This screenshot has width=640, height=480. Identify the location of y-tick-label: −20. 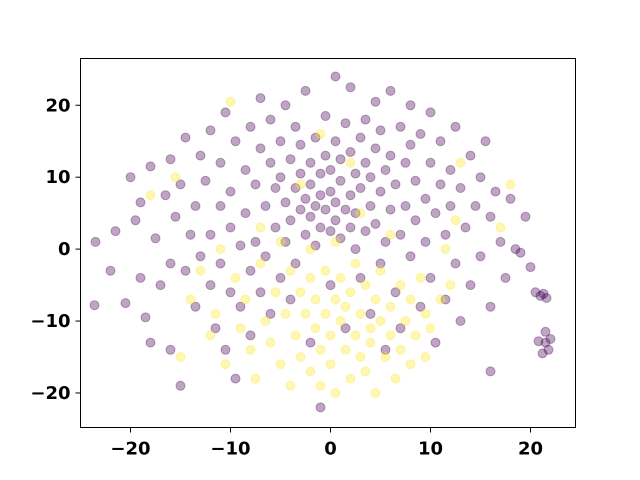
(50, 393).